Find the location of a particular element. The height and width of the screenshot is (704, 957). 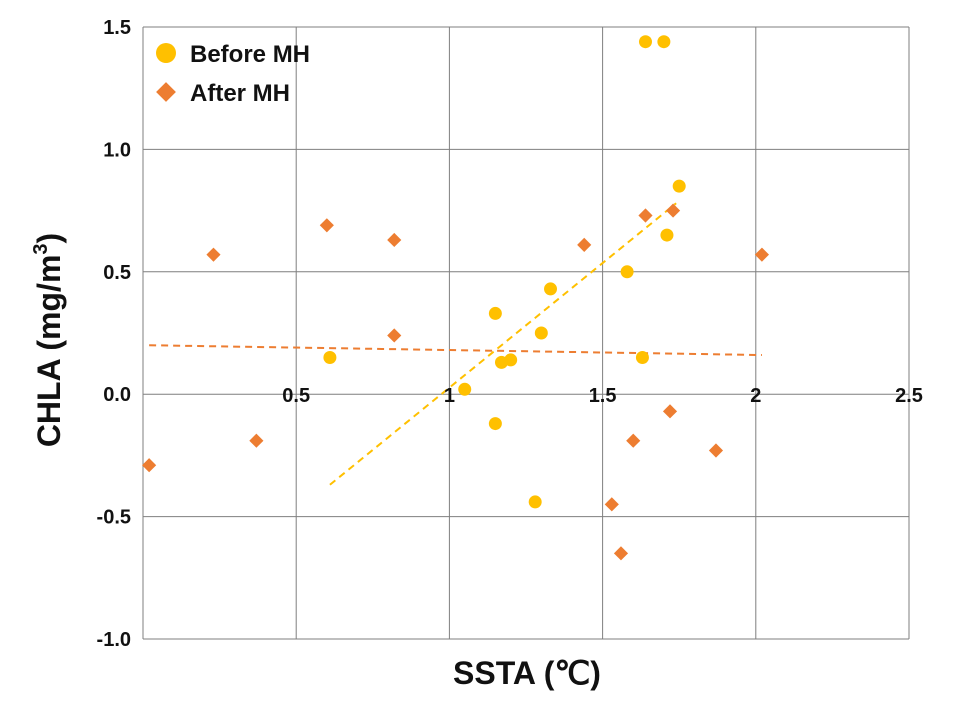

legend-marker-before-mh is located at coordinates (166, 53).